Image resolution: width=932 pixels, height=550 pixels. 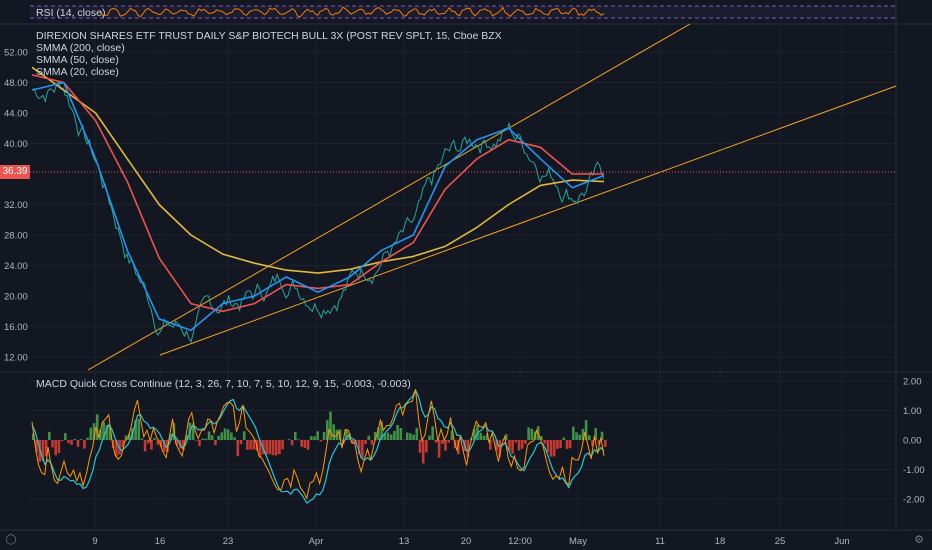 I want to click on legend-smma-200: SMMA (200, close), so click(x=80, y=48).